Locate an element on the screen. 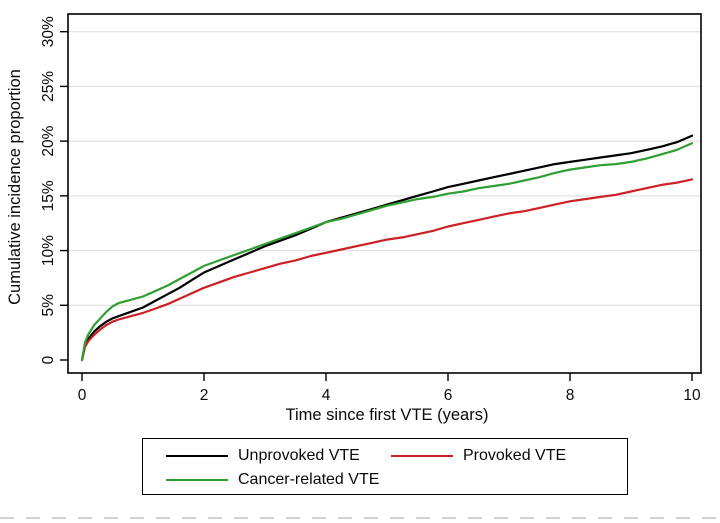  legend-entry-provoked: Provoked VTE is located at coordinates (509, 456).